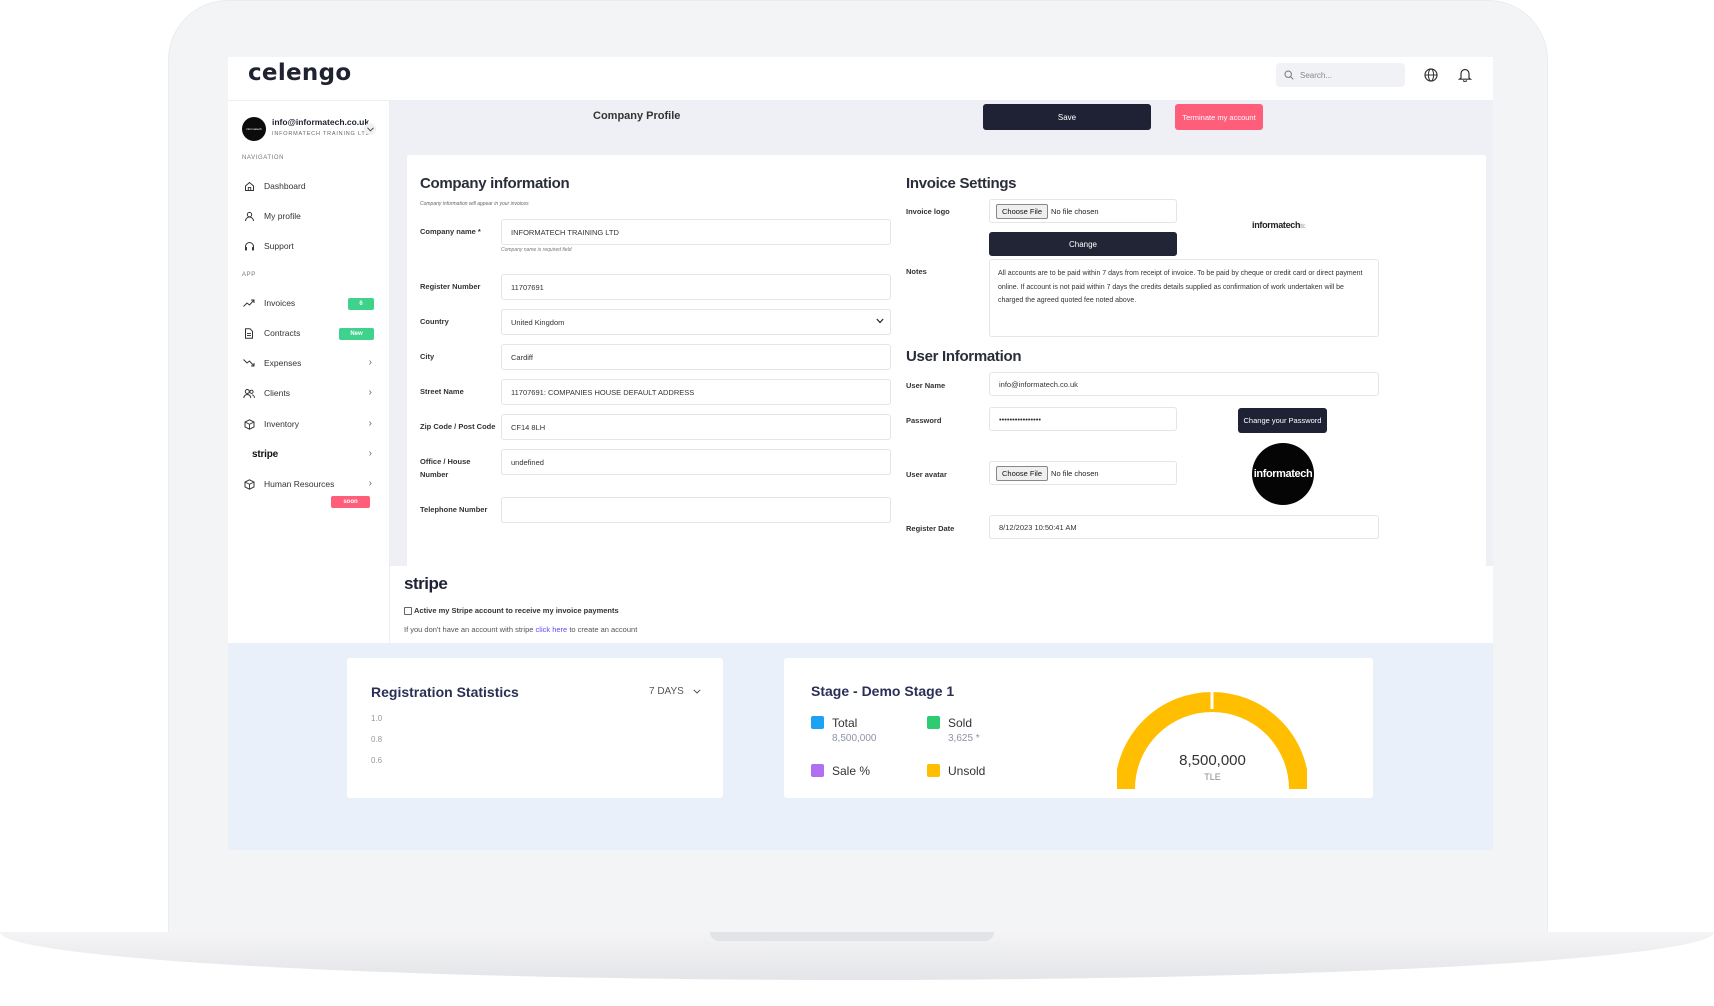 The height and width of the screenshot is (1006, 1714). Describe the element at coordinates (928, 211) in the screenshot. I see `invoice-logo-label: Invoice logo` at that location.